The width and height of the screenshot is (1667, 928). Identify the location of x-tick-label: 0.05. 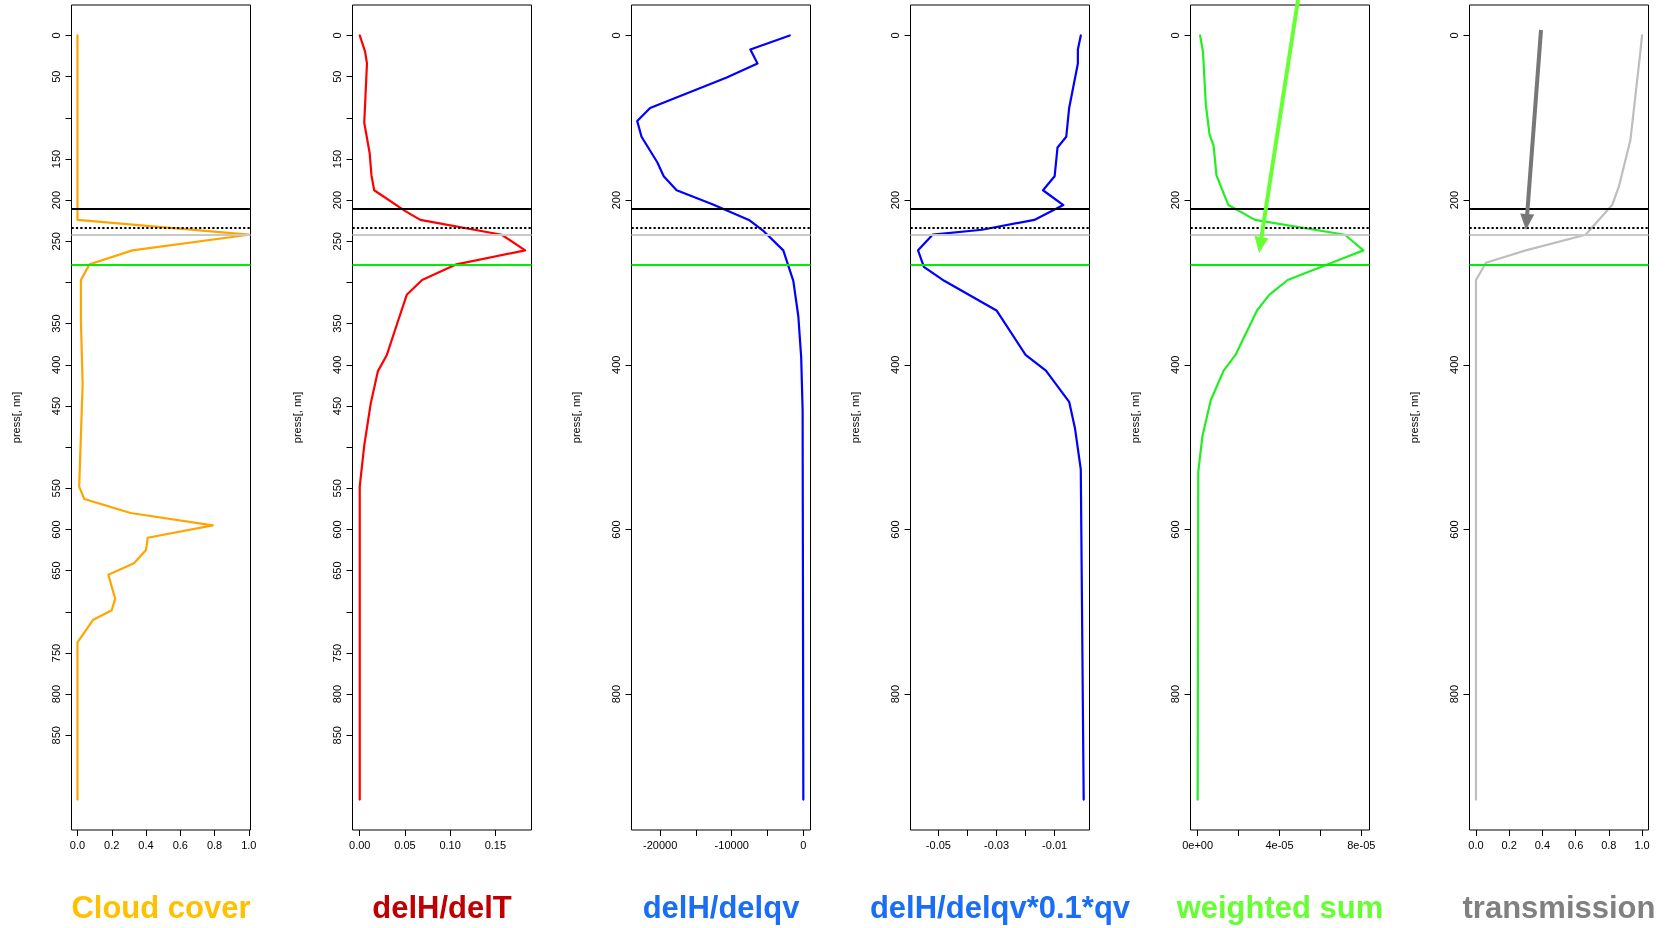
(404, 844).